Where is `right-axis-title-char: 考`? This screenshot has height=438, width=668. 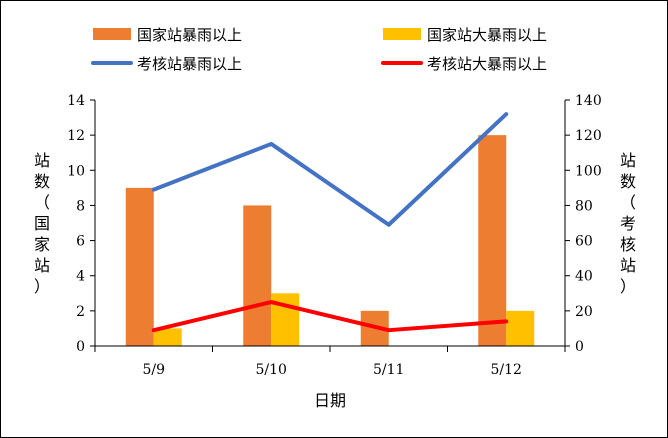 right-axis-title-char: 考 is located at coordinates (628, 223).